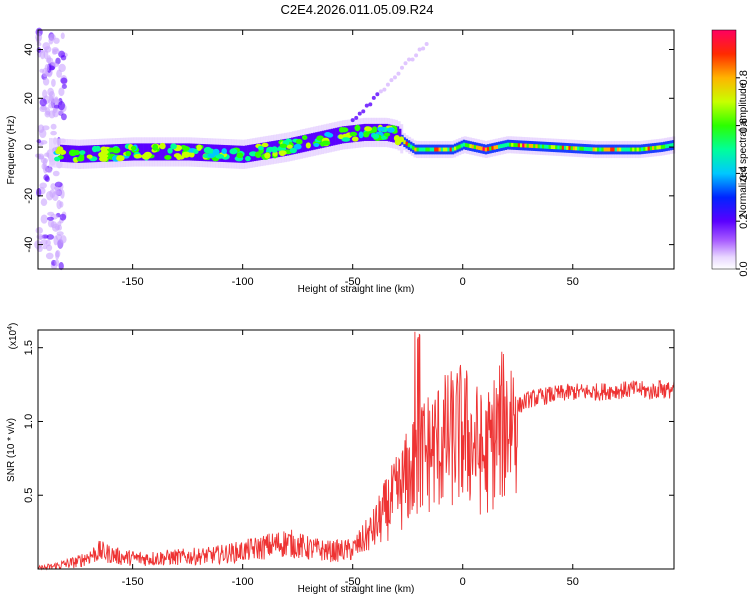 Image resolution: width=750 pixels, height=600 pixels. What do you see at coordinates (353, 282) in the screenshot?
I see `x-tick-label: -50` at bounding box center [353, 282].